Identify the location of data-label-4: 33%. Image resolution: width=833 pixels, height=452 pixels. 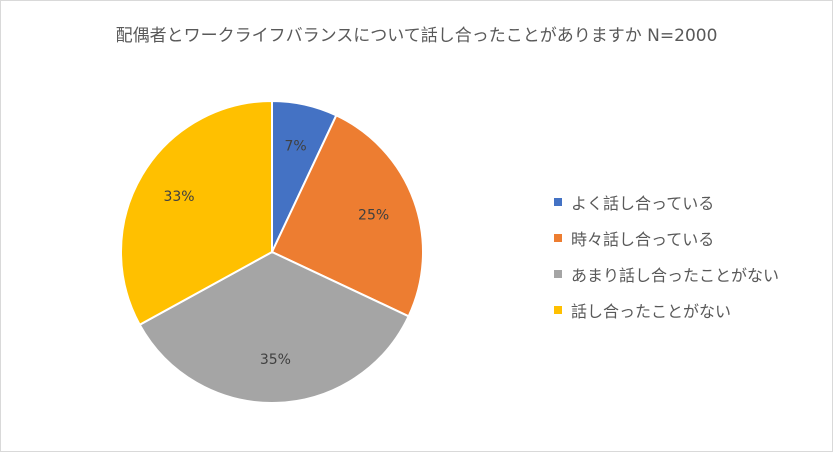
(178, 197).